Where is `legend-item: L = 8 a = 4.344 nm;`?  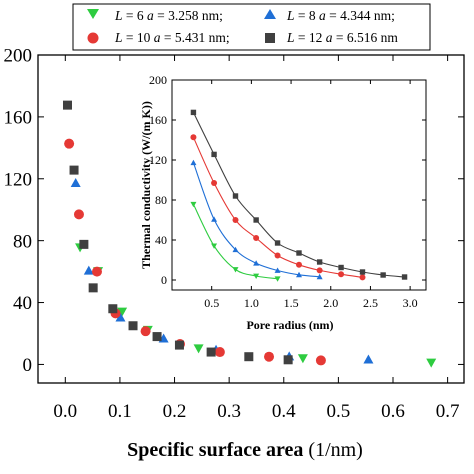 legend-item: L = 8 a = 4.344 nm; is located at coordinates (329, 15).